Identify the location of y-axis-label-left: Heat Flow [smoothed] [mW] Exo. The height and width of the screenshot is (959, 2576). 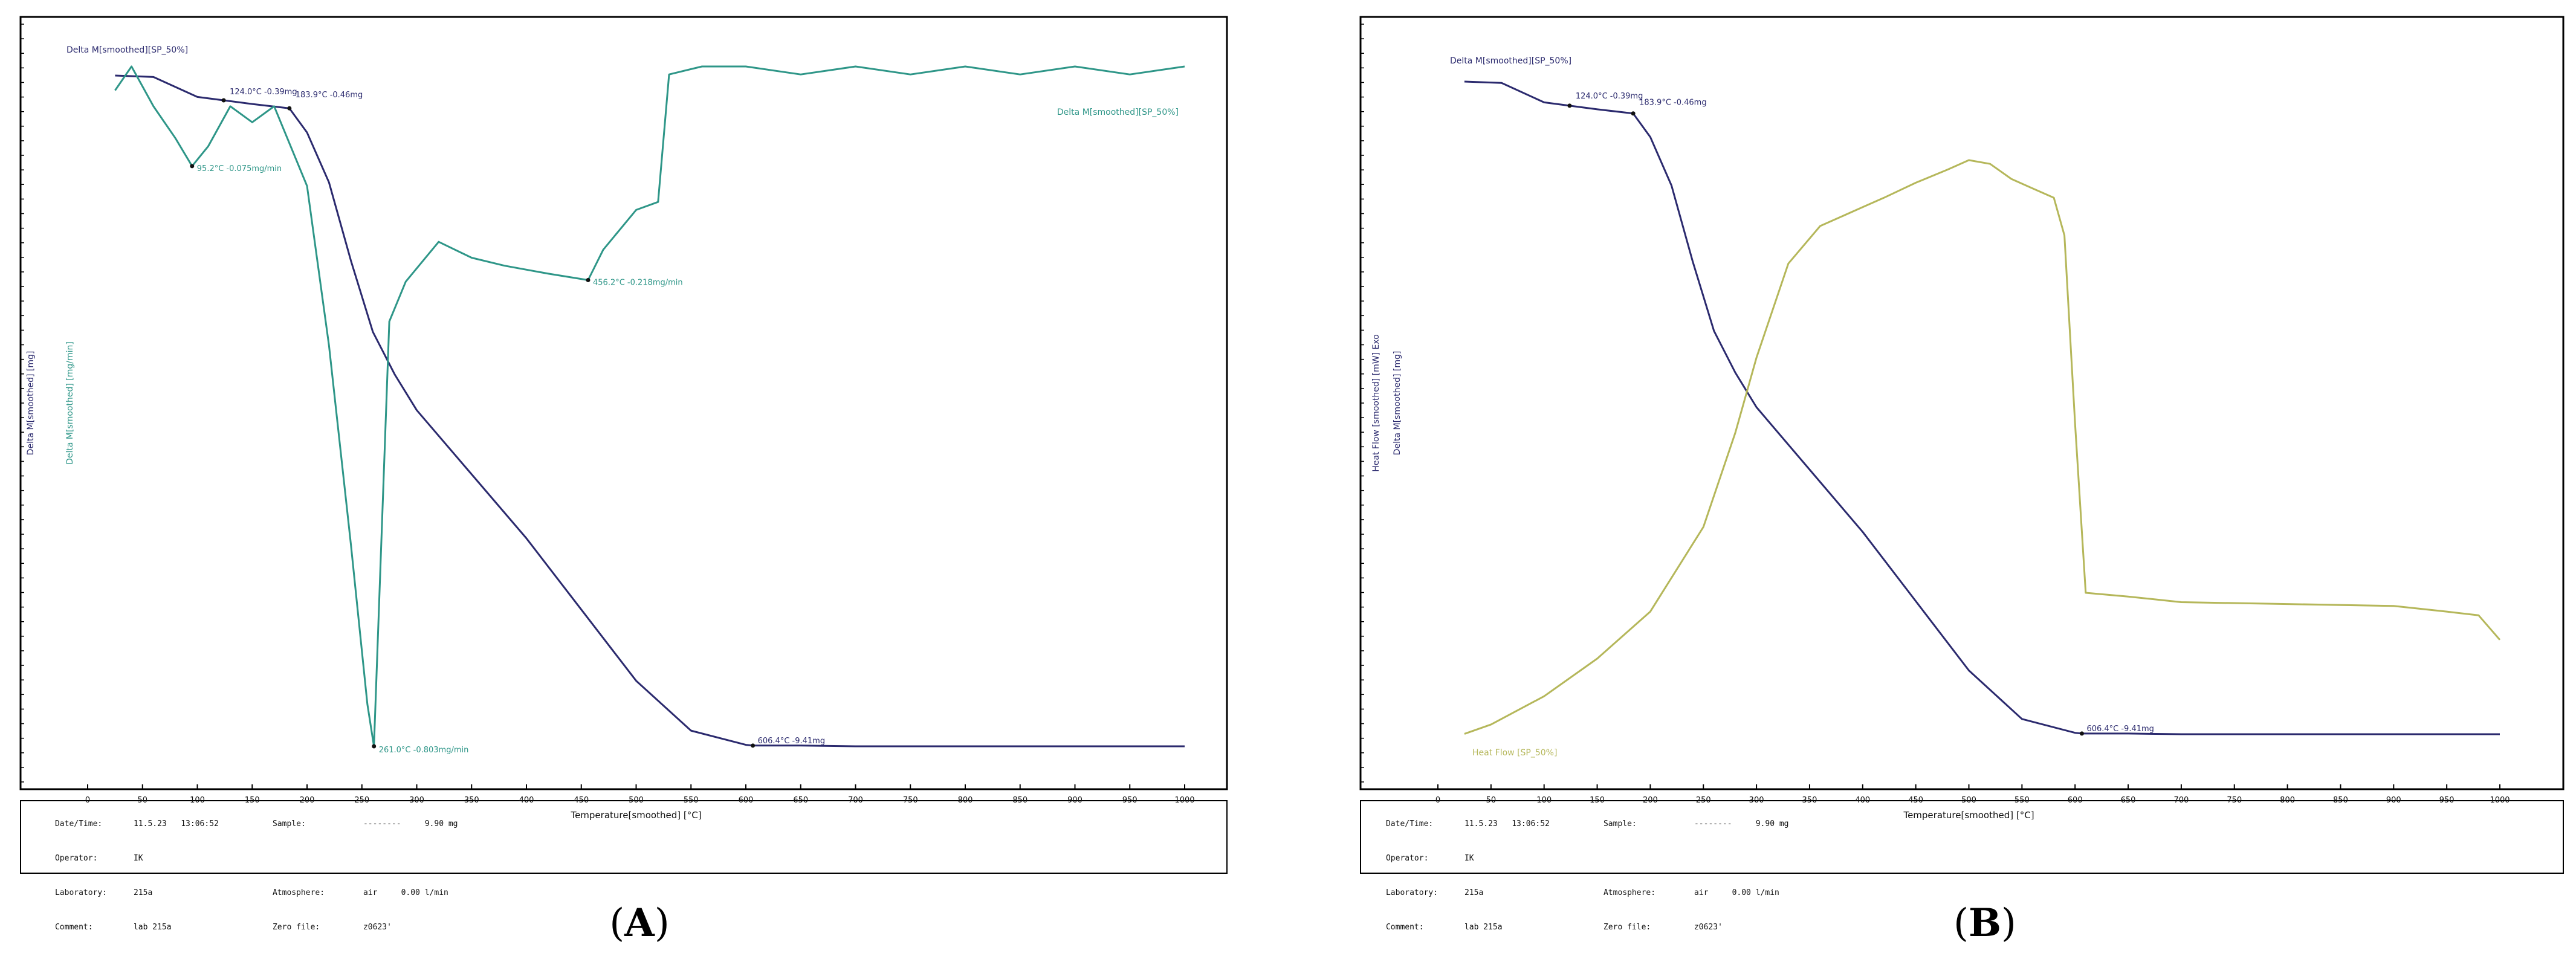
(1376, 403).